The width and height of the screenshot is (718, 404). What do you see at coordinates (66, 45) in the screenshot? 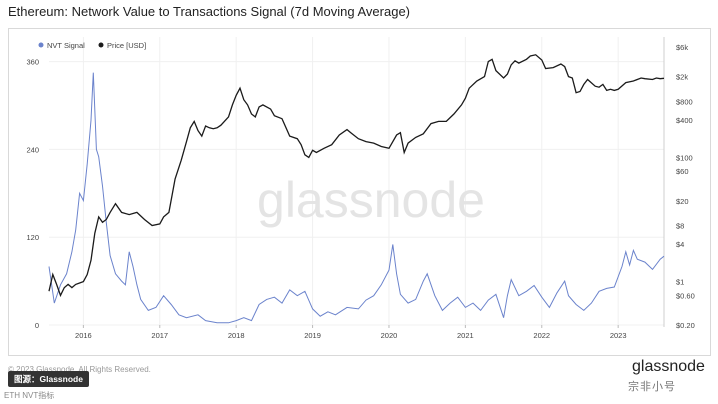
I see `legend-nvt-label: NVT Signal` at bounding box center [66, 45].